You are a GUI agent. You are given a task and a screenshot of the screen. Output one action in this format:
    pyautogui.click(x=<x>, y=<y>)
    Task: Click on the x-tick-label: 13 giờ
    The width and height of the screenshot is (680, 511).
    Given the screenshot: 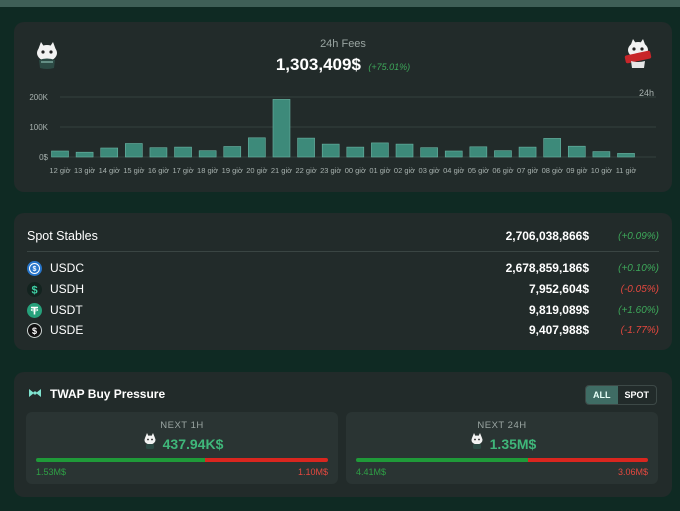 What is the action you would take?
    pyautogui.click(x=84, y=170)
    